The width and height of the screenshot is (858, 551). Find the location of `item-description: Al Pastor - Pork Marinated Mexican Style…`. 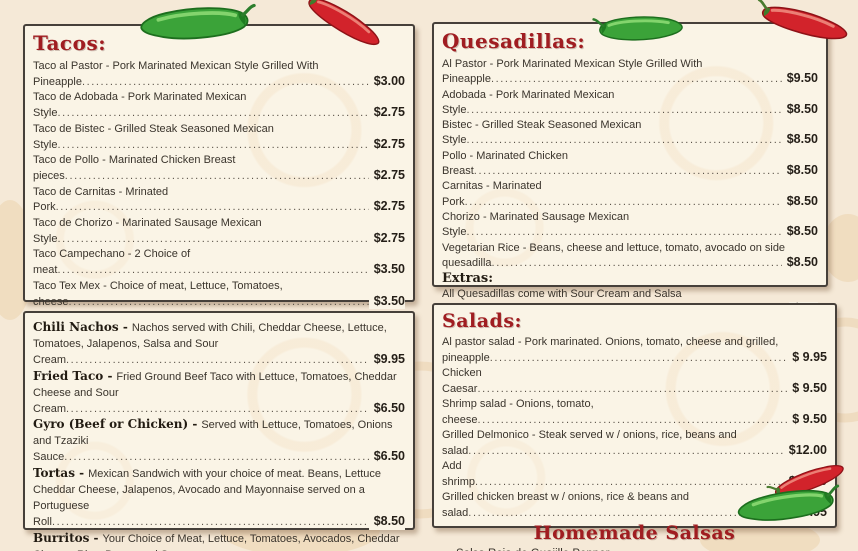

item-description: Al Pastor - Pork Marinated Mexican Style… is located at coordinates (630, 71).